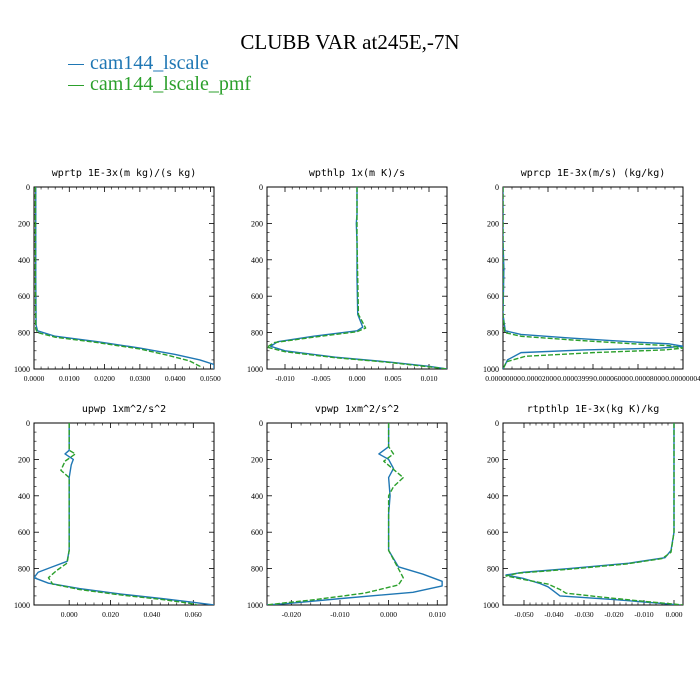  I want to click on x-tick-label: 0.0200, so click(104, 378).